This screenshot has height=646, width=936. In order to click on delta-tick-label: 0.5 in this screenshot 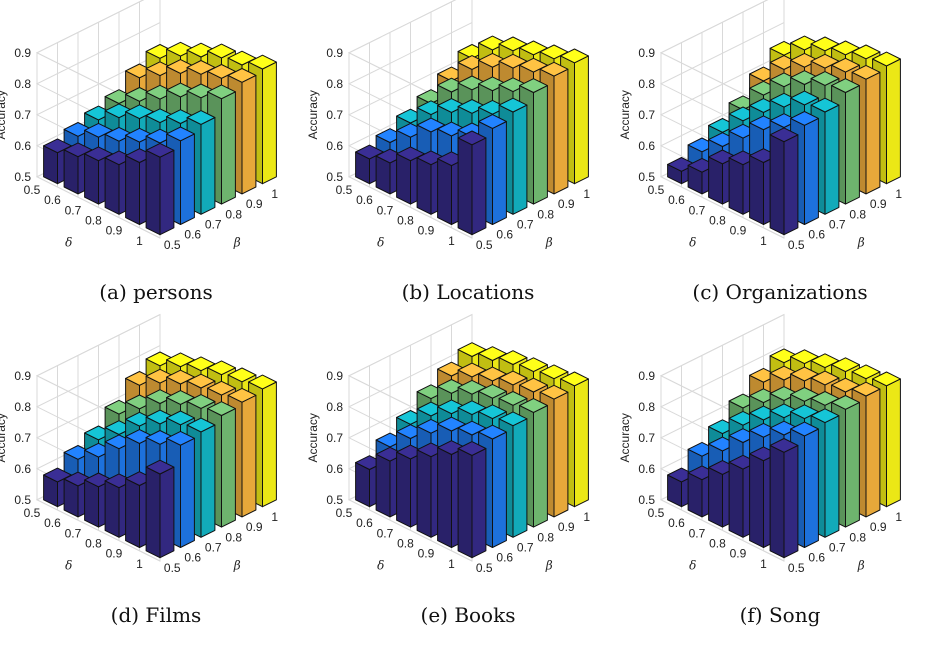, I will do `click(656, 513)`.